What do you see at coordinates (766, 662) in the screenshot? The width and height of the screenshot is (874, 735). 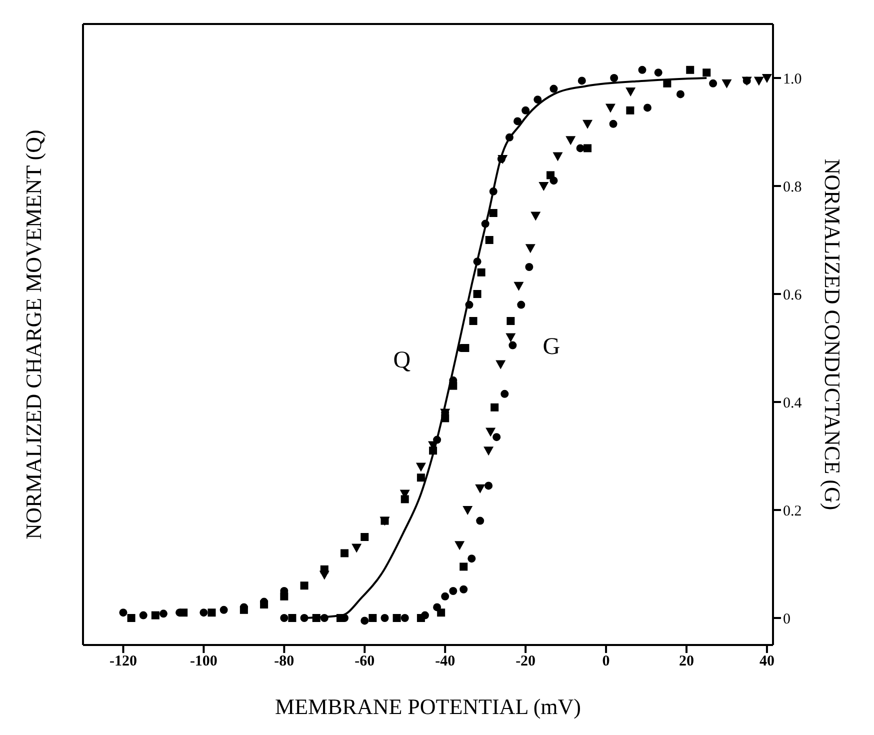 I see `x-tick-label: 40` at bounding box center [766, 662].